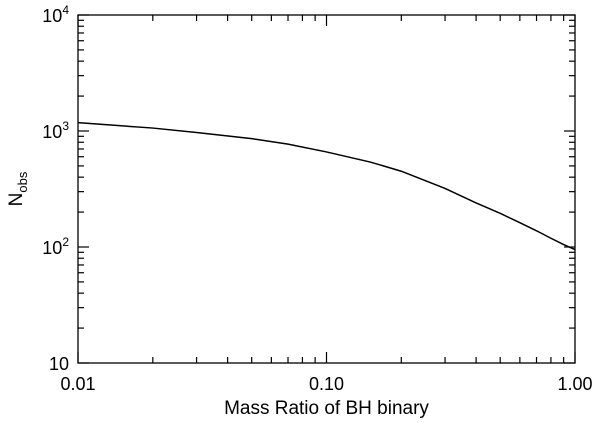  I want to click on y-axis-label-base: N, so click(16, 200).